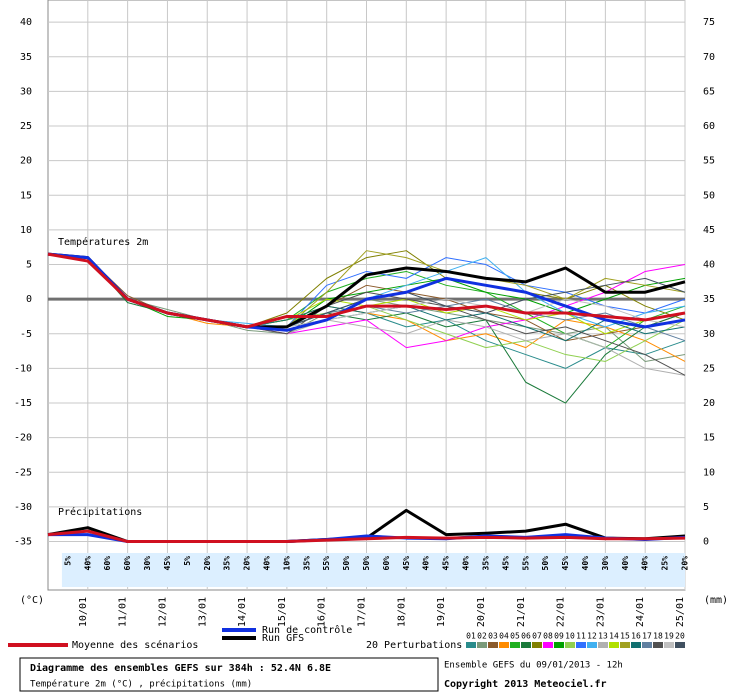 This screenshot has width=732, height=692. Describe the element at coordinates (640, 612) in the screenshot. I see `x-tick-label: 24/01` at that location.